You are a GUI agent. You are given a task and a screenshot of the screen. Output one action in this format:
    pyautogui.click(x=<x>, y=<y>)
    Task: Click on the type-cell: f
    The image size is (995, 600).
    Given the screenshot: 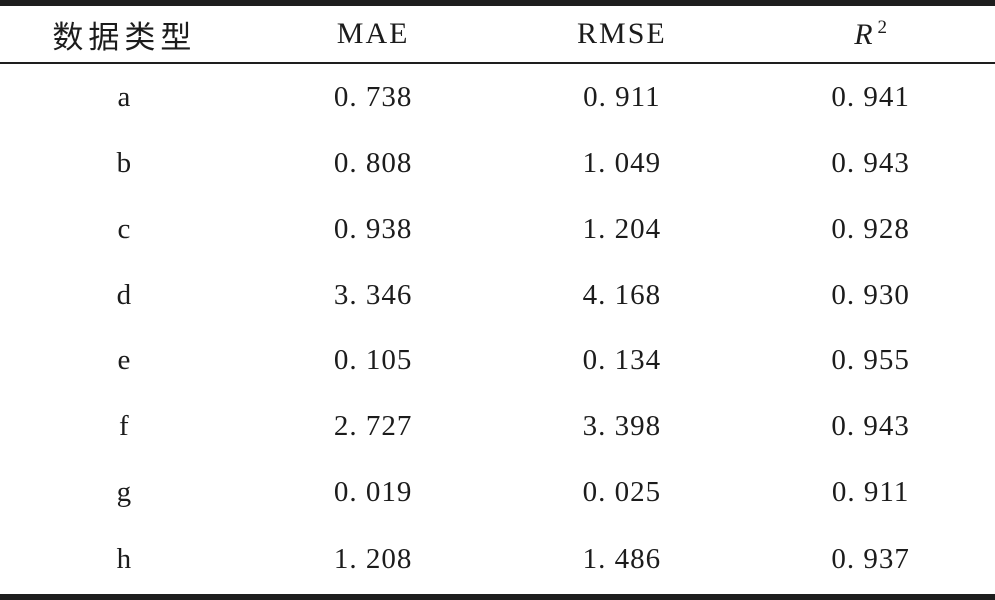 What is the action you would take?
    pyautogui.click(x=124, y=426)
    